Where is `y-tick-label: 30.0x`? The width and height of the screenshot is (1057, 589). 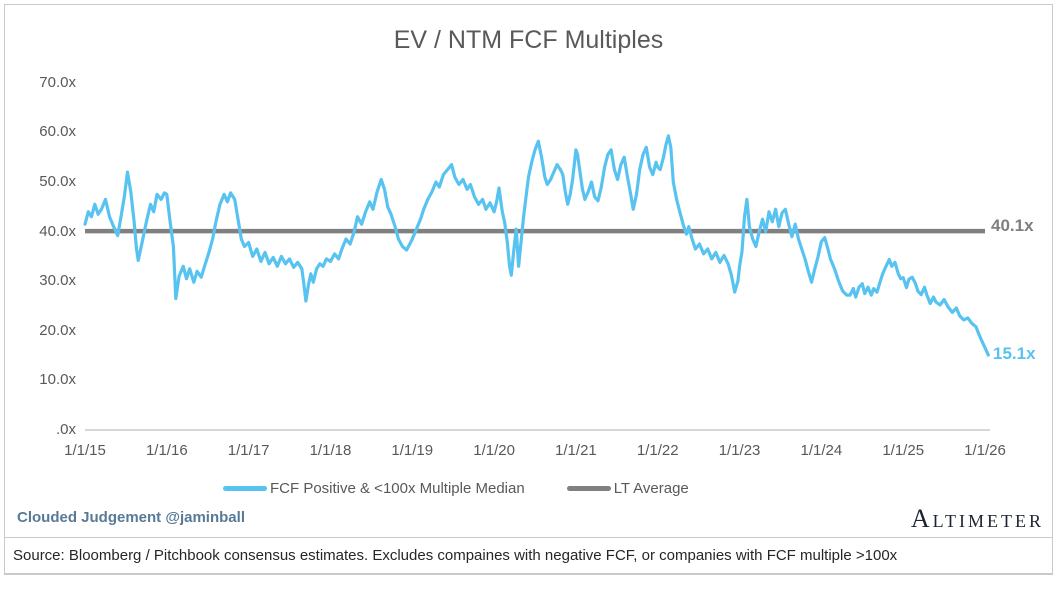
y-tick-label: 30.0x is located at coordinates (57, 281).